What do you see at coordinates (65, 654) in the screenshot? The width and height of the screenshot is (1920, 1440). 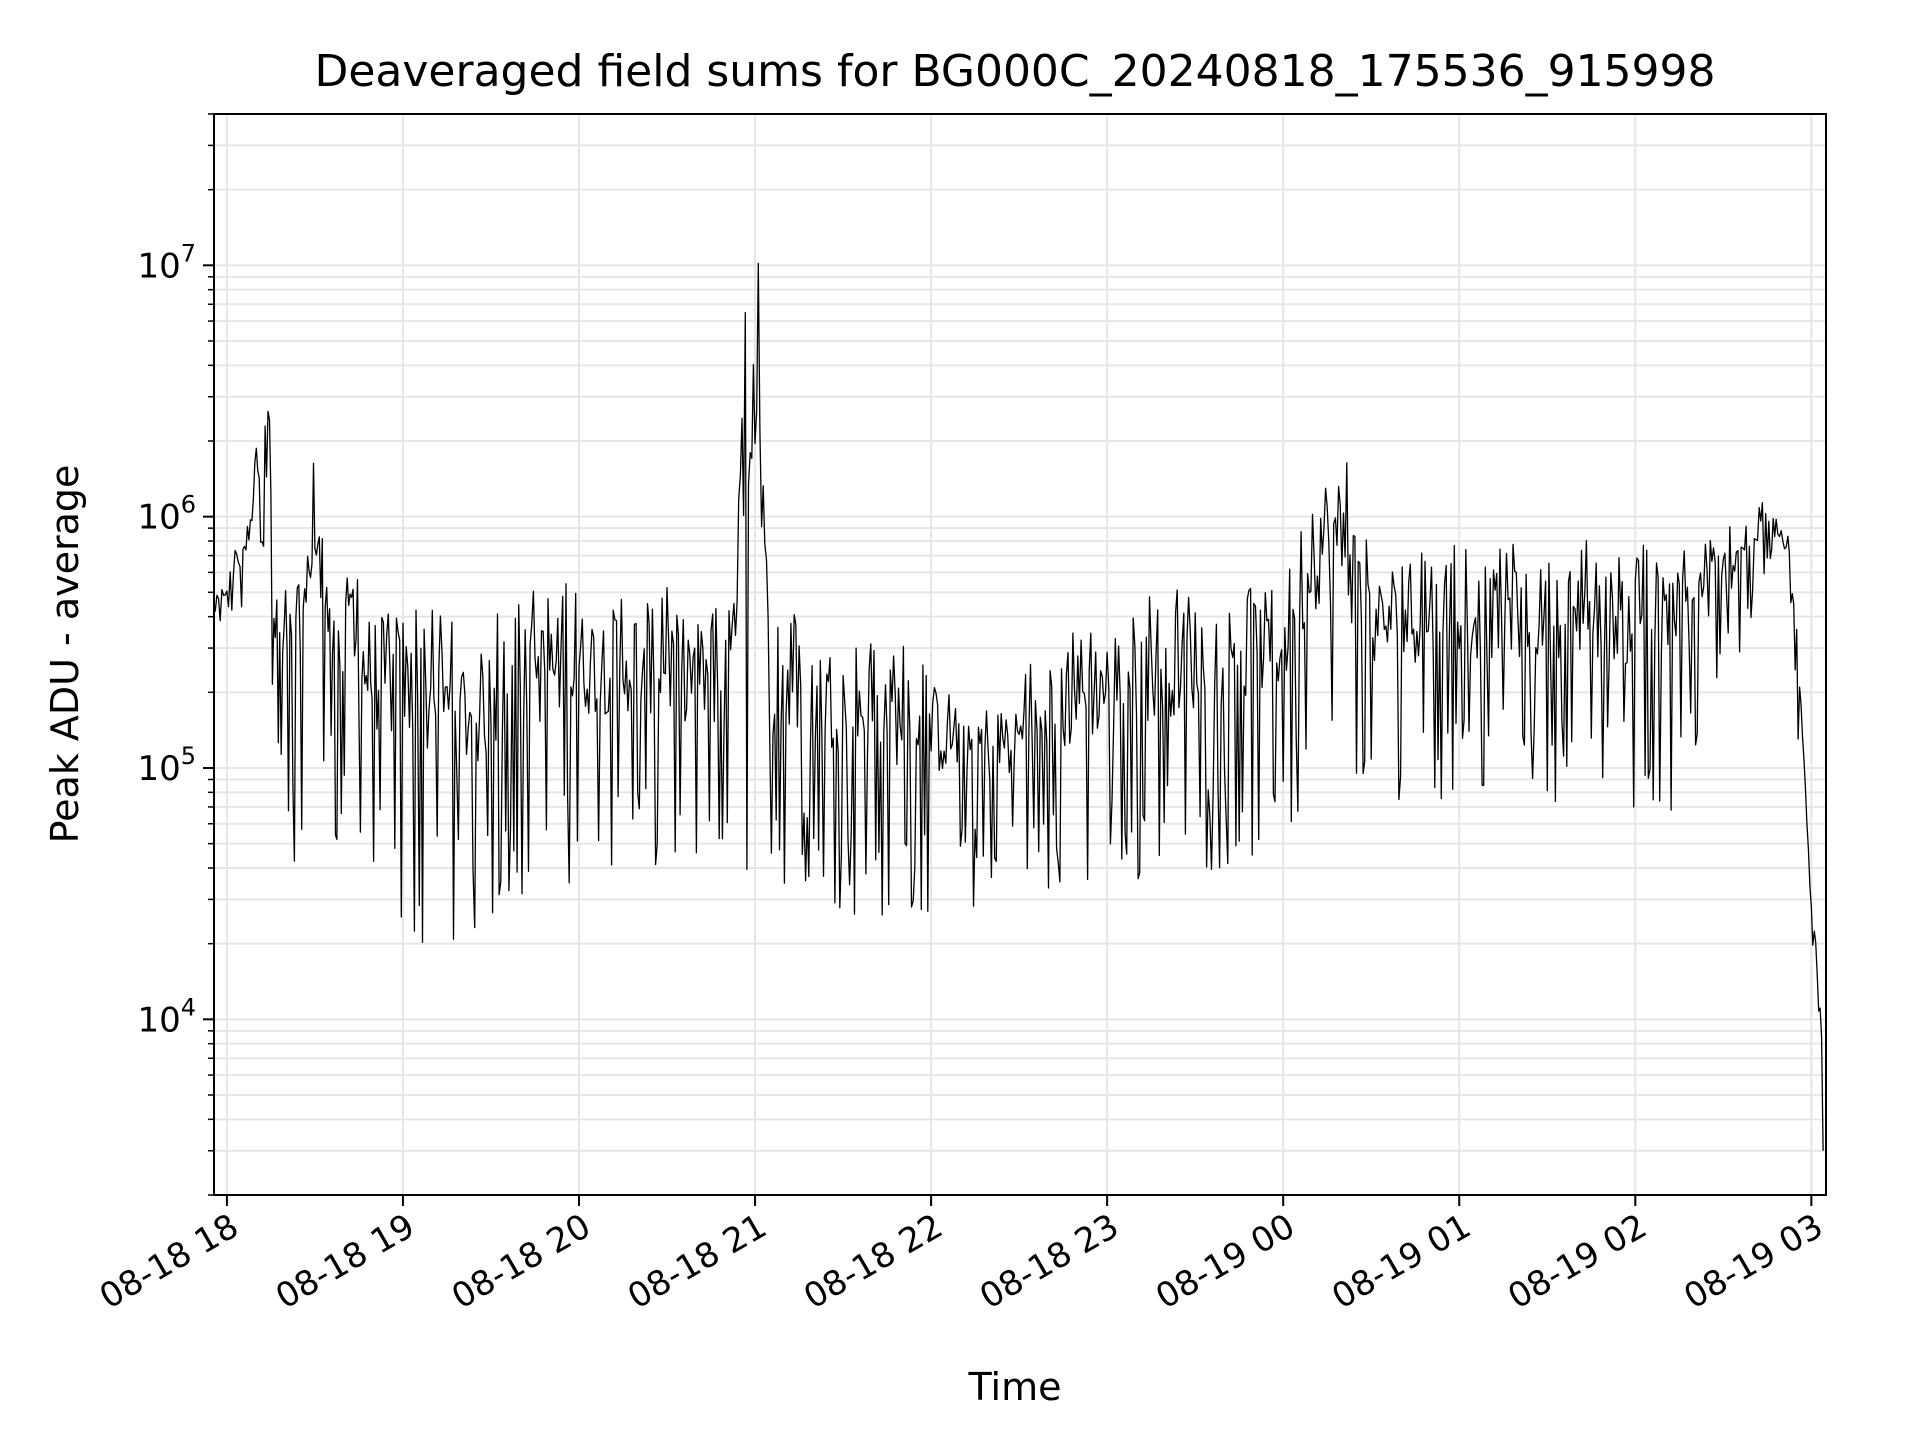 I see `y-axis-label: Peak ADU - average` at bounding box center [65, 654].